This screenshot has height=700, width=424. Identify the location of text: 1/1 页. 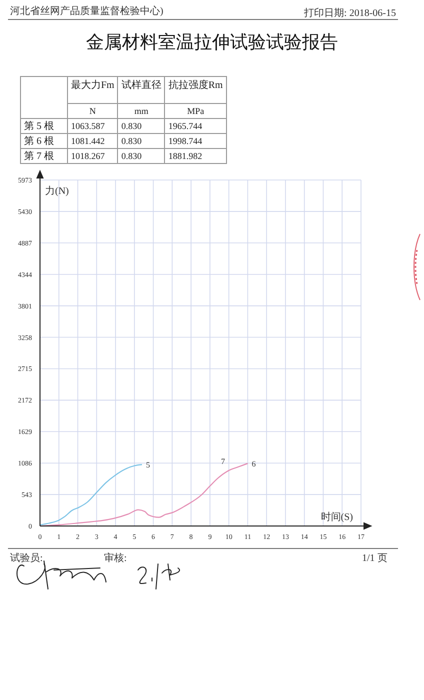
(375, 558).